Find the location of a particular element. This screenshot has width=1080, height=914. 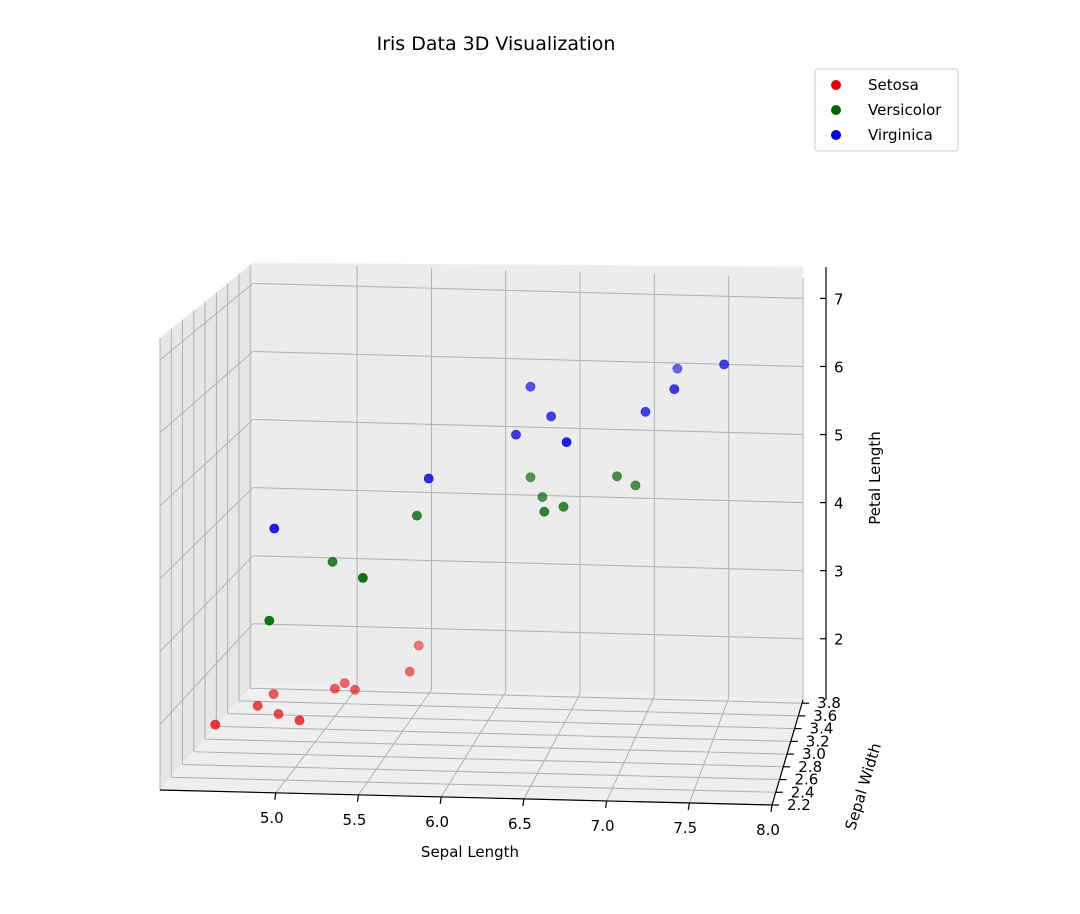

y-tick-label: 3.0 is located at coordinates (814, 754).